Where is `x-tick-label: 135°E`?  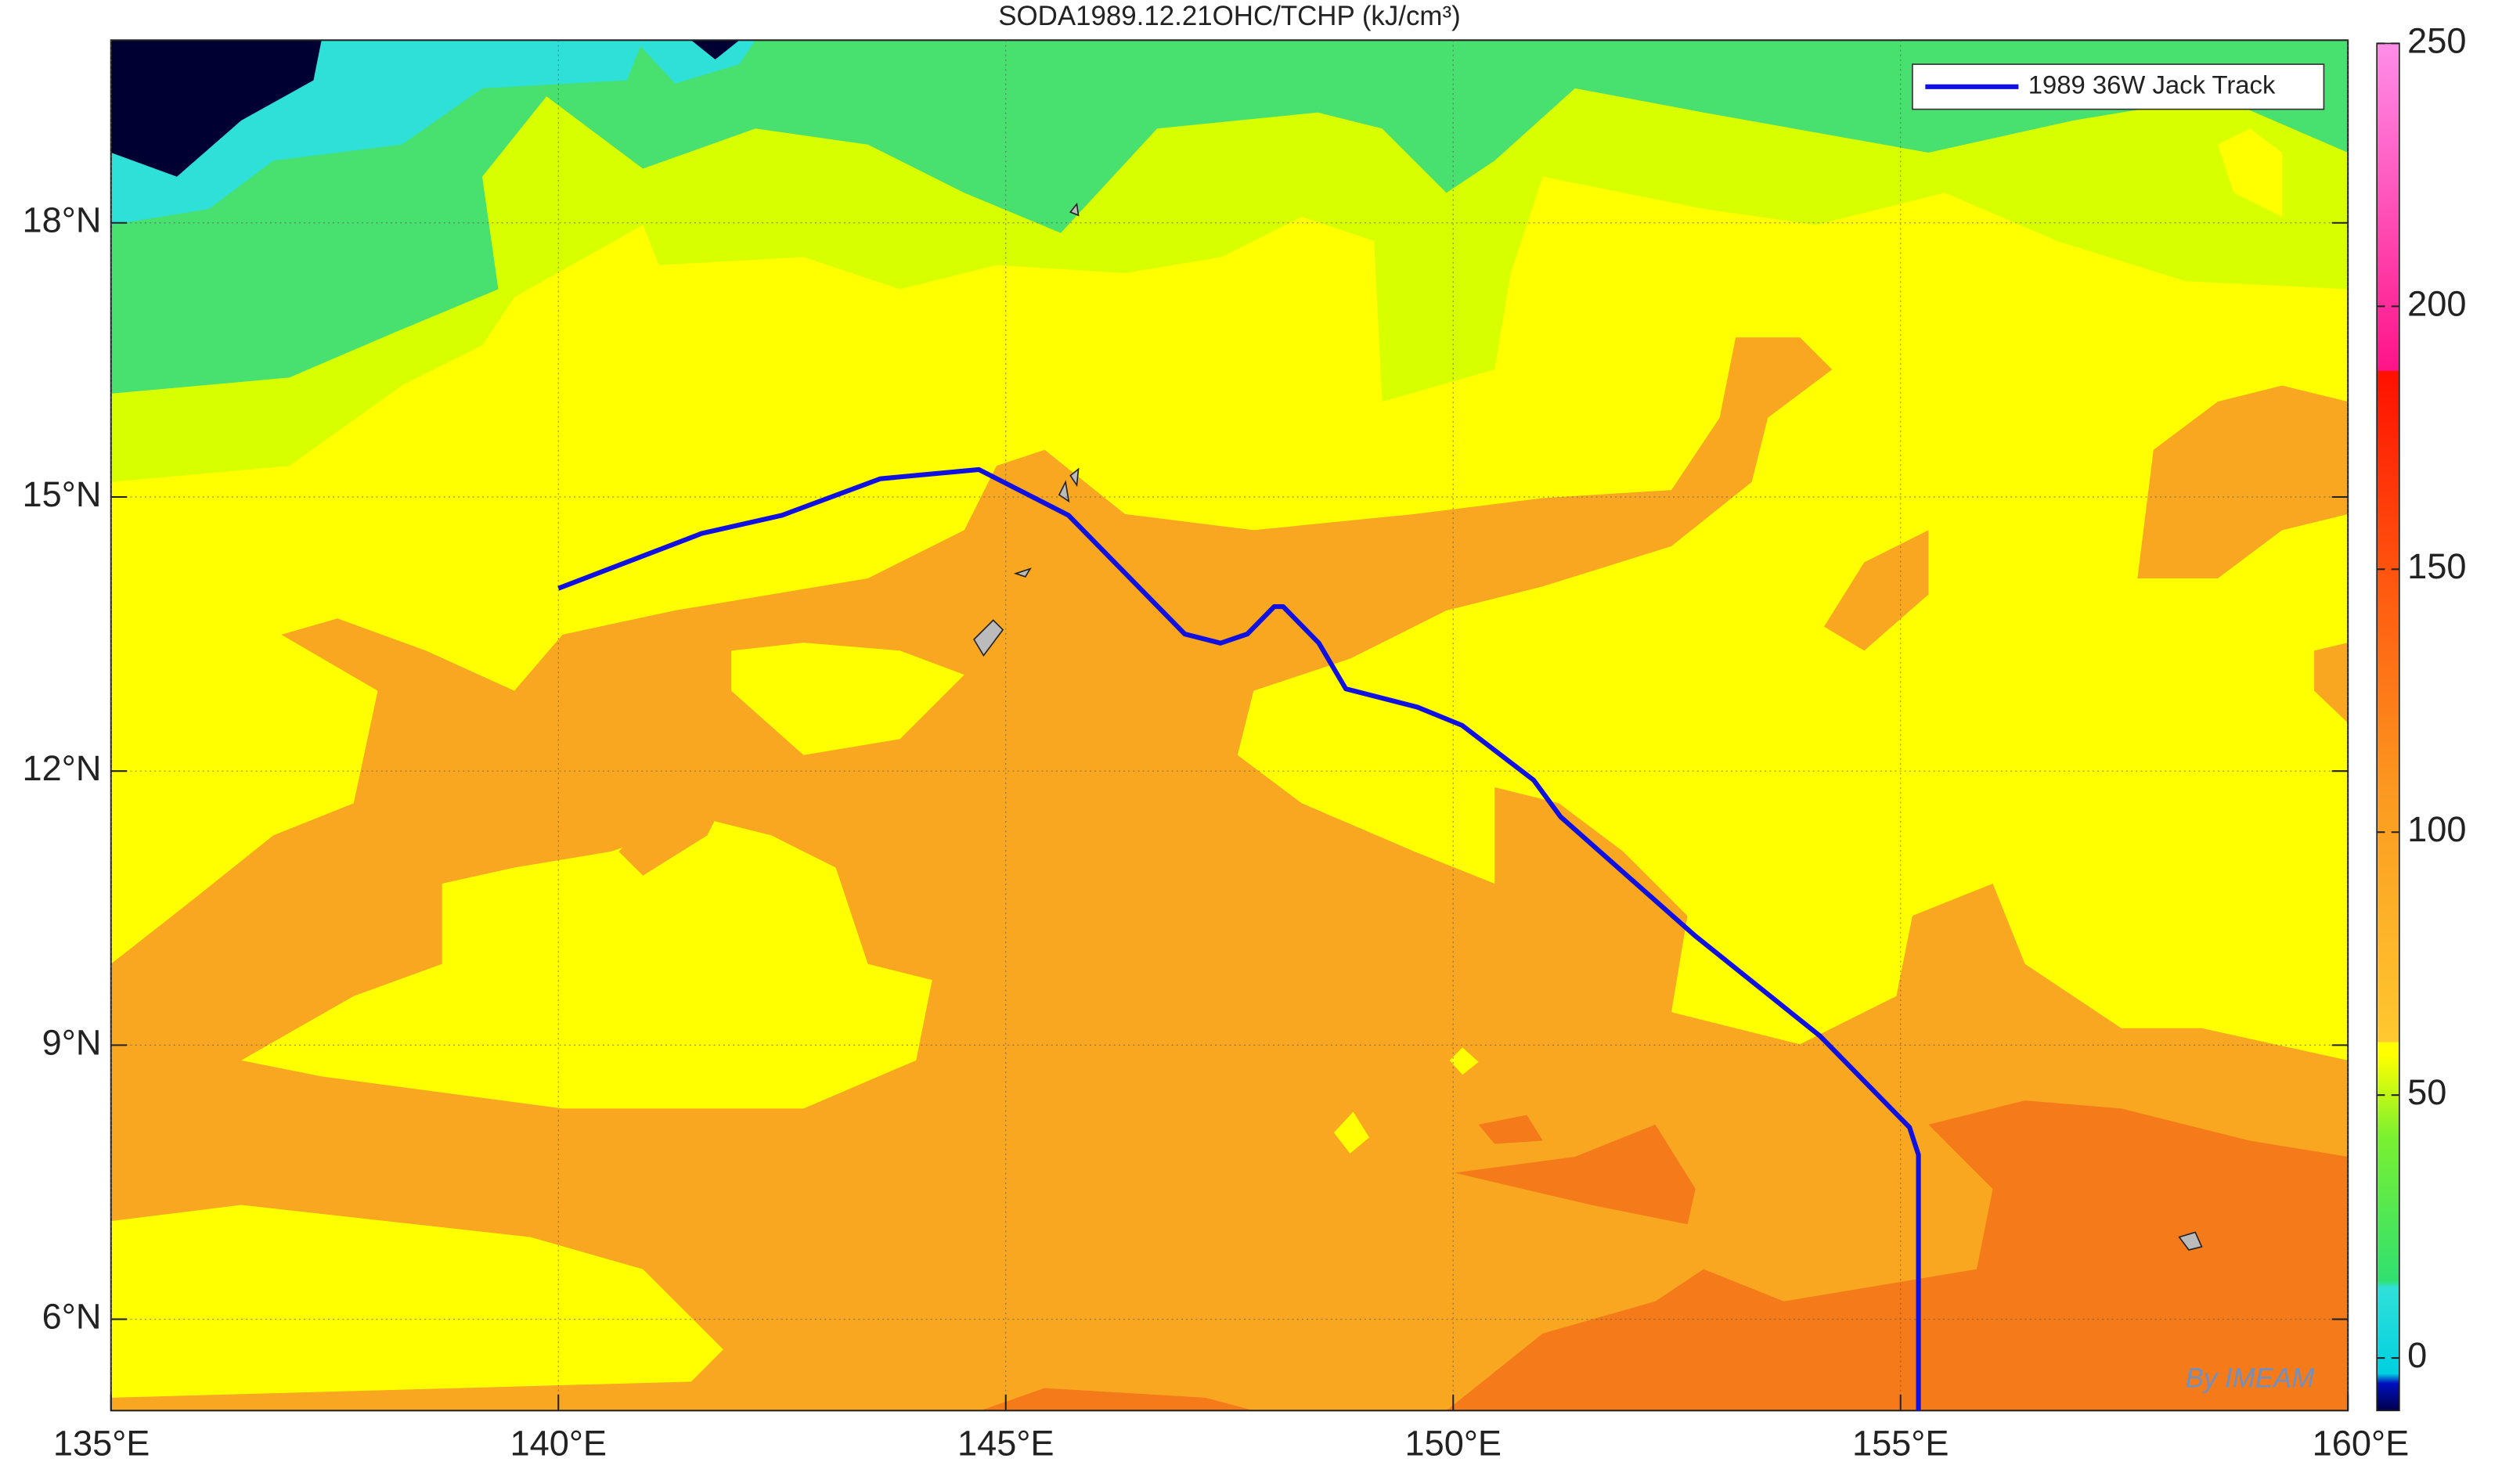
x-tick-label: 135°E is located at coordinates (101, 1442).